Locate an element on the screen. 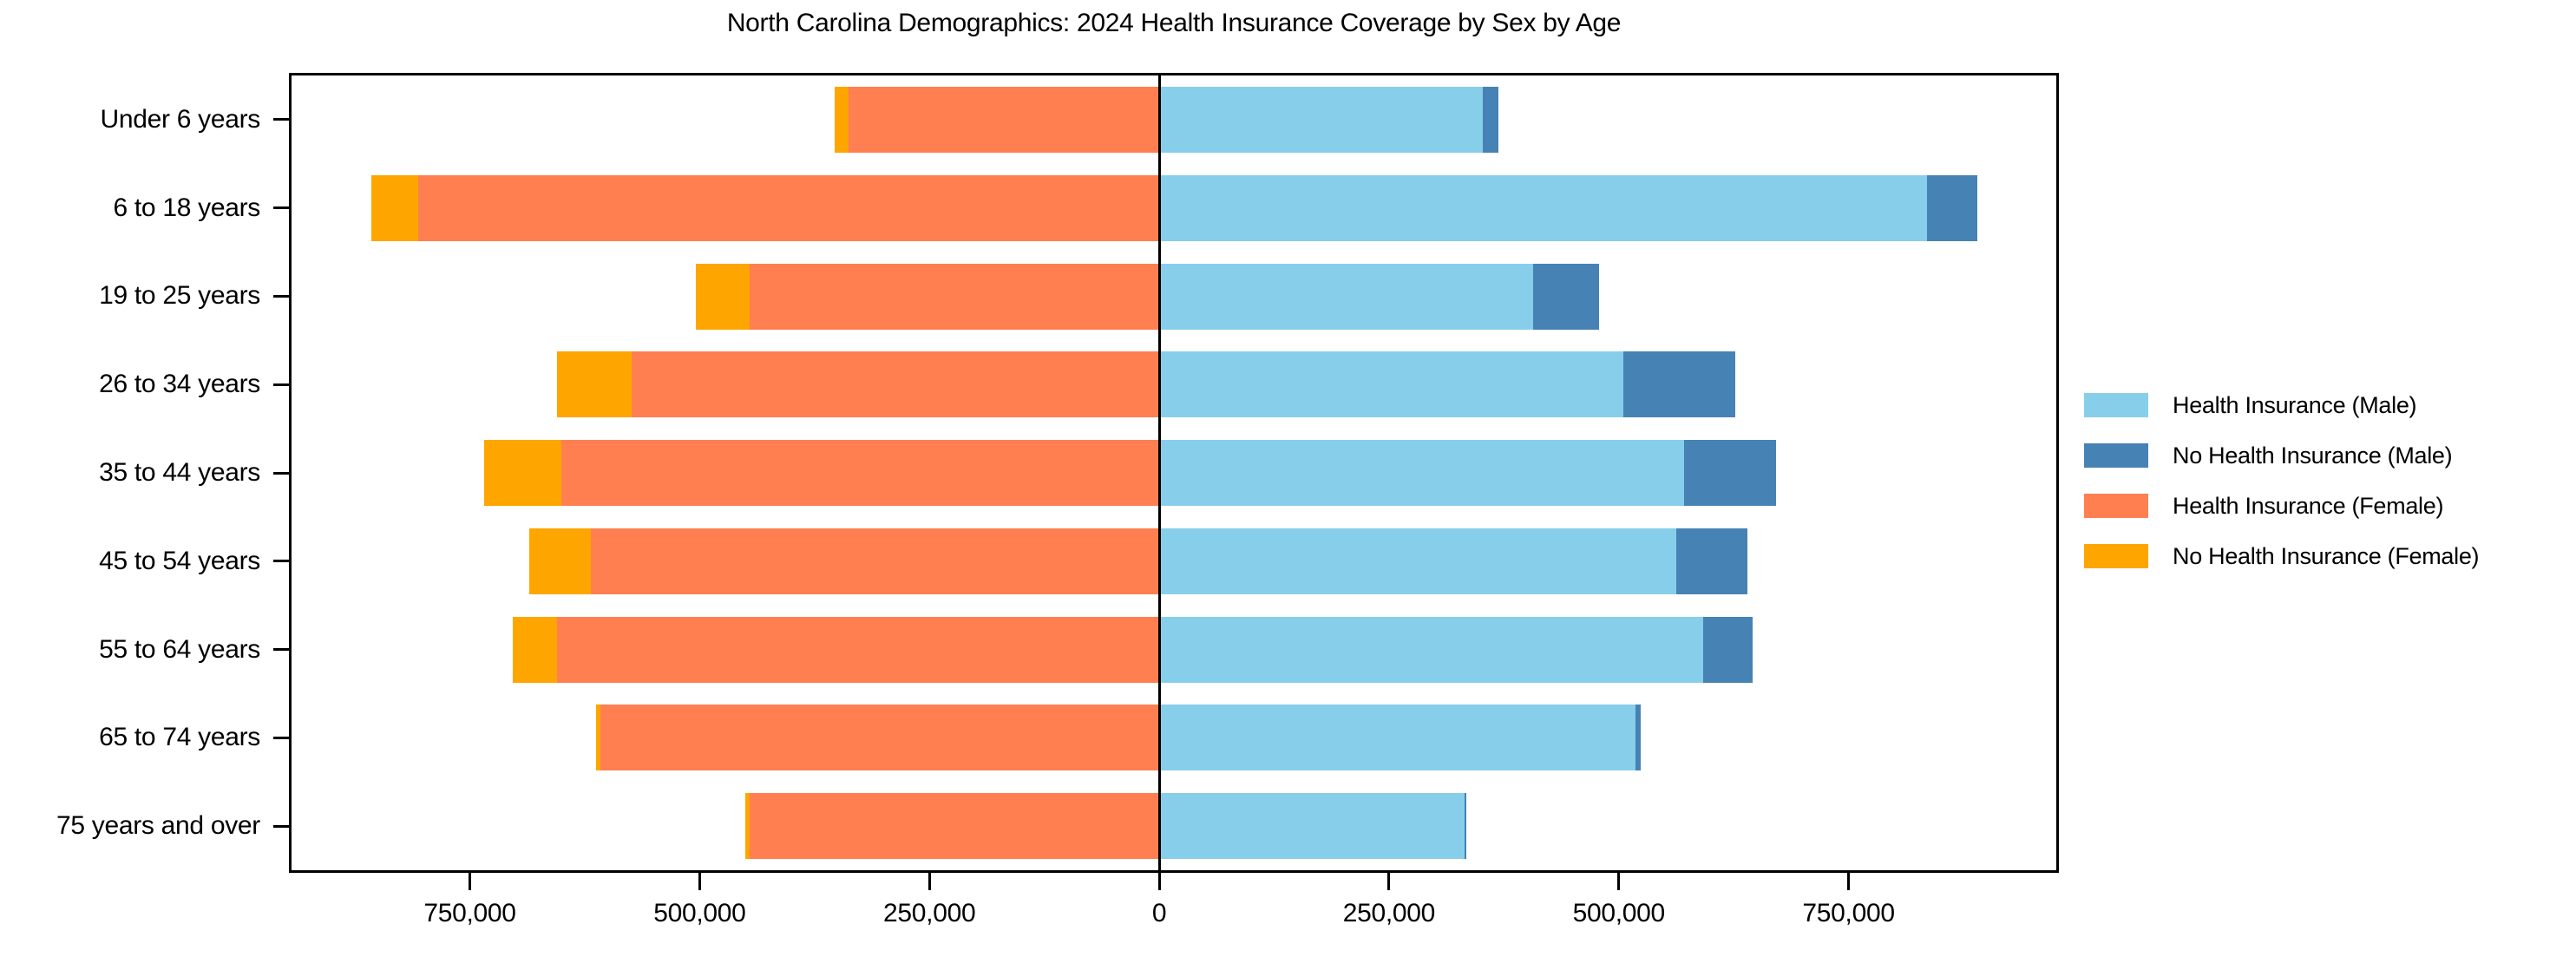 This screenshot has width=2576, height=957. legend-item: No Health Insurance (Female) is located at coordinates (2282, 556).